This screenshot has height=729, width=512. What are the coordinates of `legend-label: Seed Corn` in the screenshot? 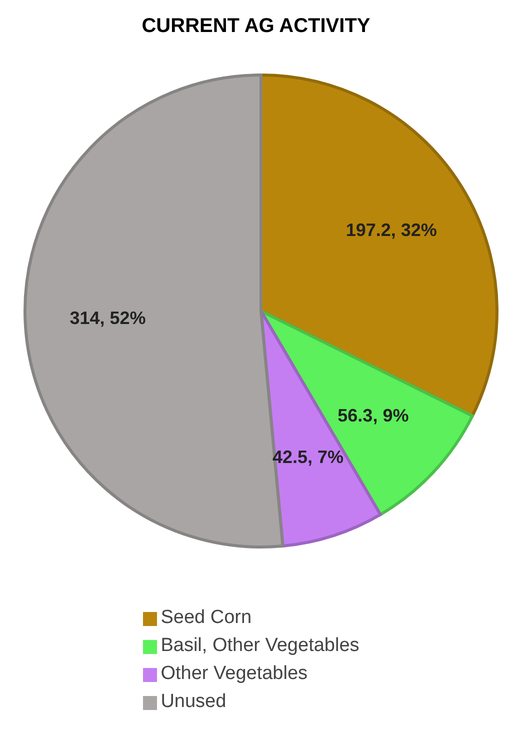 It's located at (206, 617).